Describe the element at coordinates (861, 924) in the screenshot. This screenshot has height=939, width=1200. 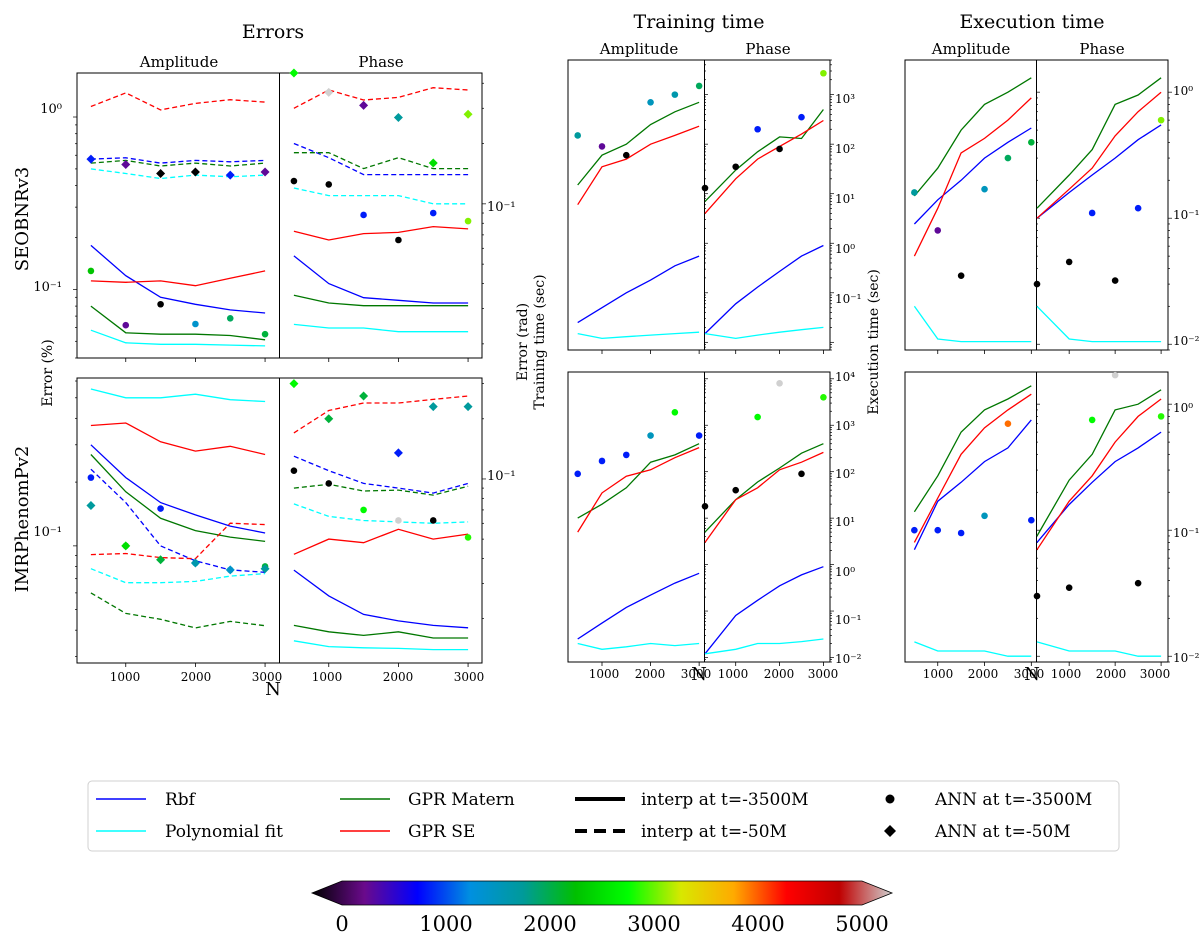
I see `colorbar-tick-label: 5000` at that location.